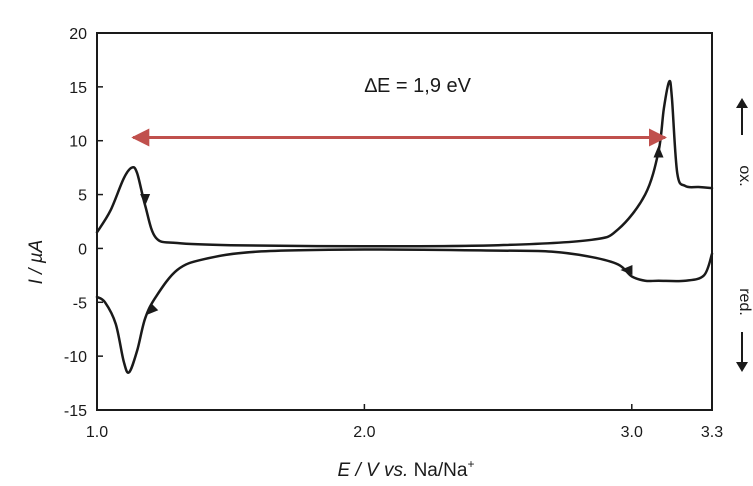 This screenshot has width=753, height=486. Describe the element at coordinates (83, 223) in the screenshot. I see `y-axis-ticks: 20 15 10 5 0 -5 -10 -15` at that location.